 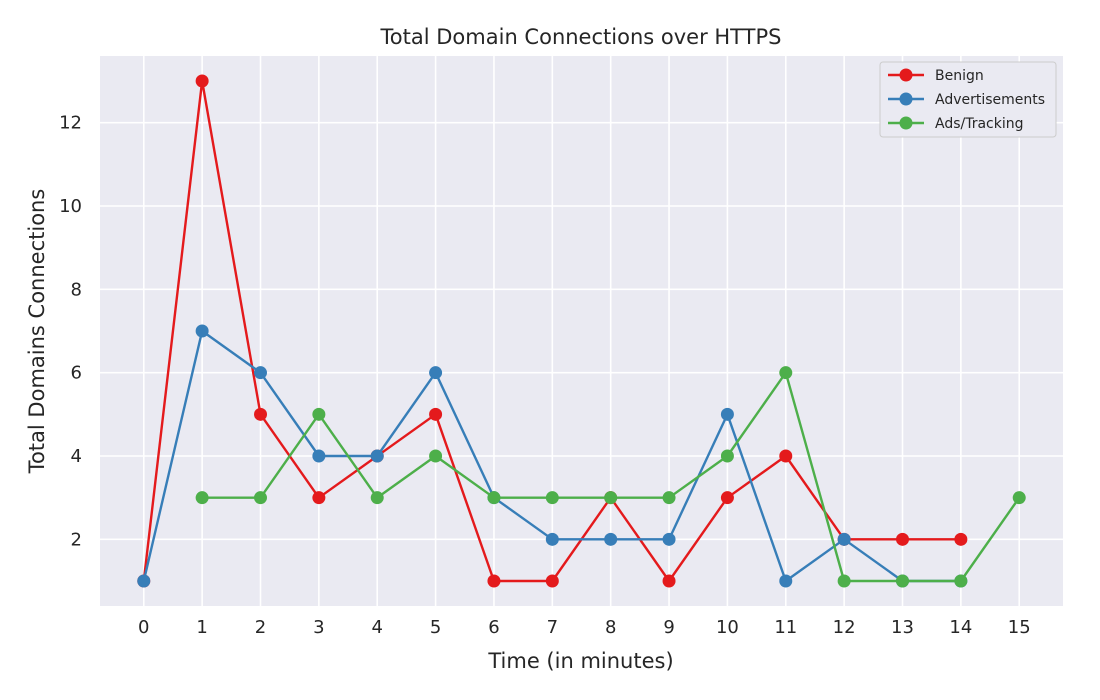 What do you see at coordinates (76, 373) in the screenshot?
I see `y-tick-label: 6` at bounding box center [76, 373].